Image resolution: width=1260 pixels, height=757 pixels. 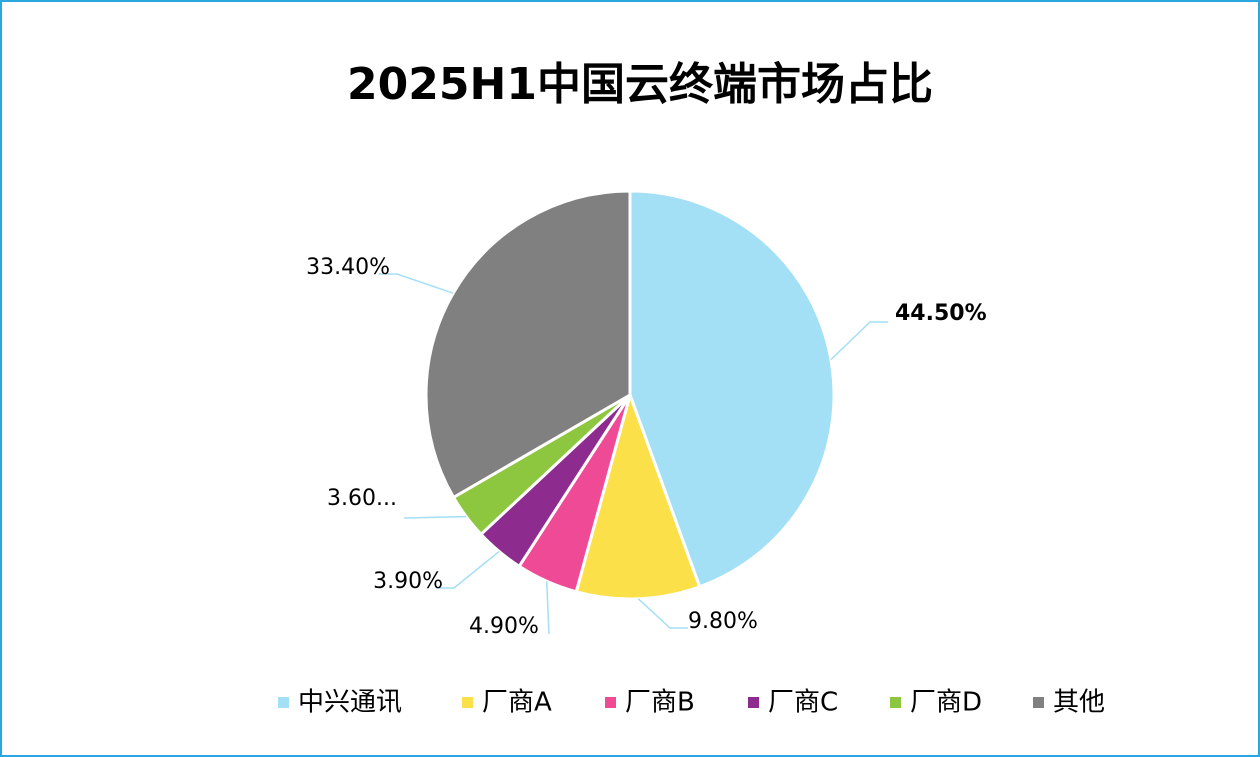 What do you see at coordinates (350, 703) in the screenshot?
I see `legend-label: 中兴通讯` at bounding box center [350, 703].